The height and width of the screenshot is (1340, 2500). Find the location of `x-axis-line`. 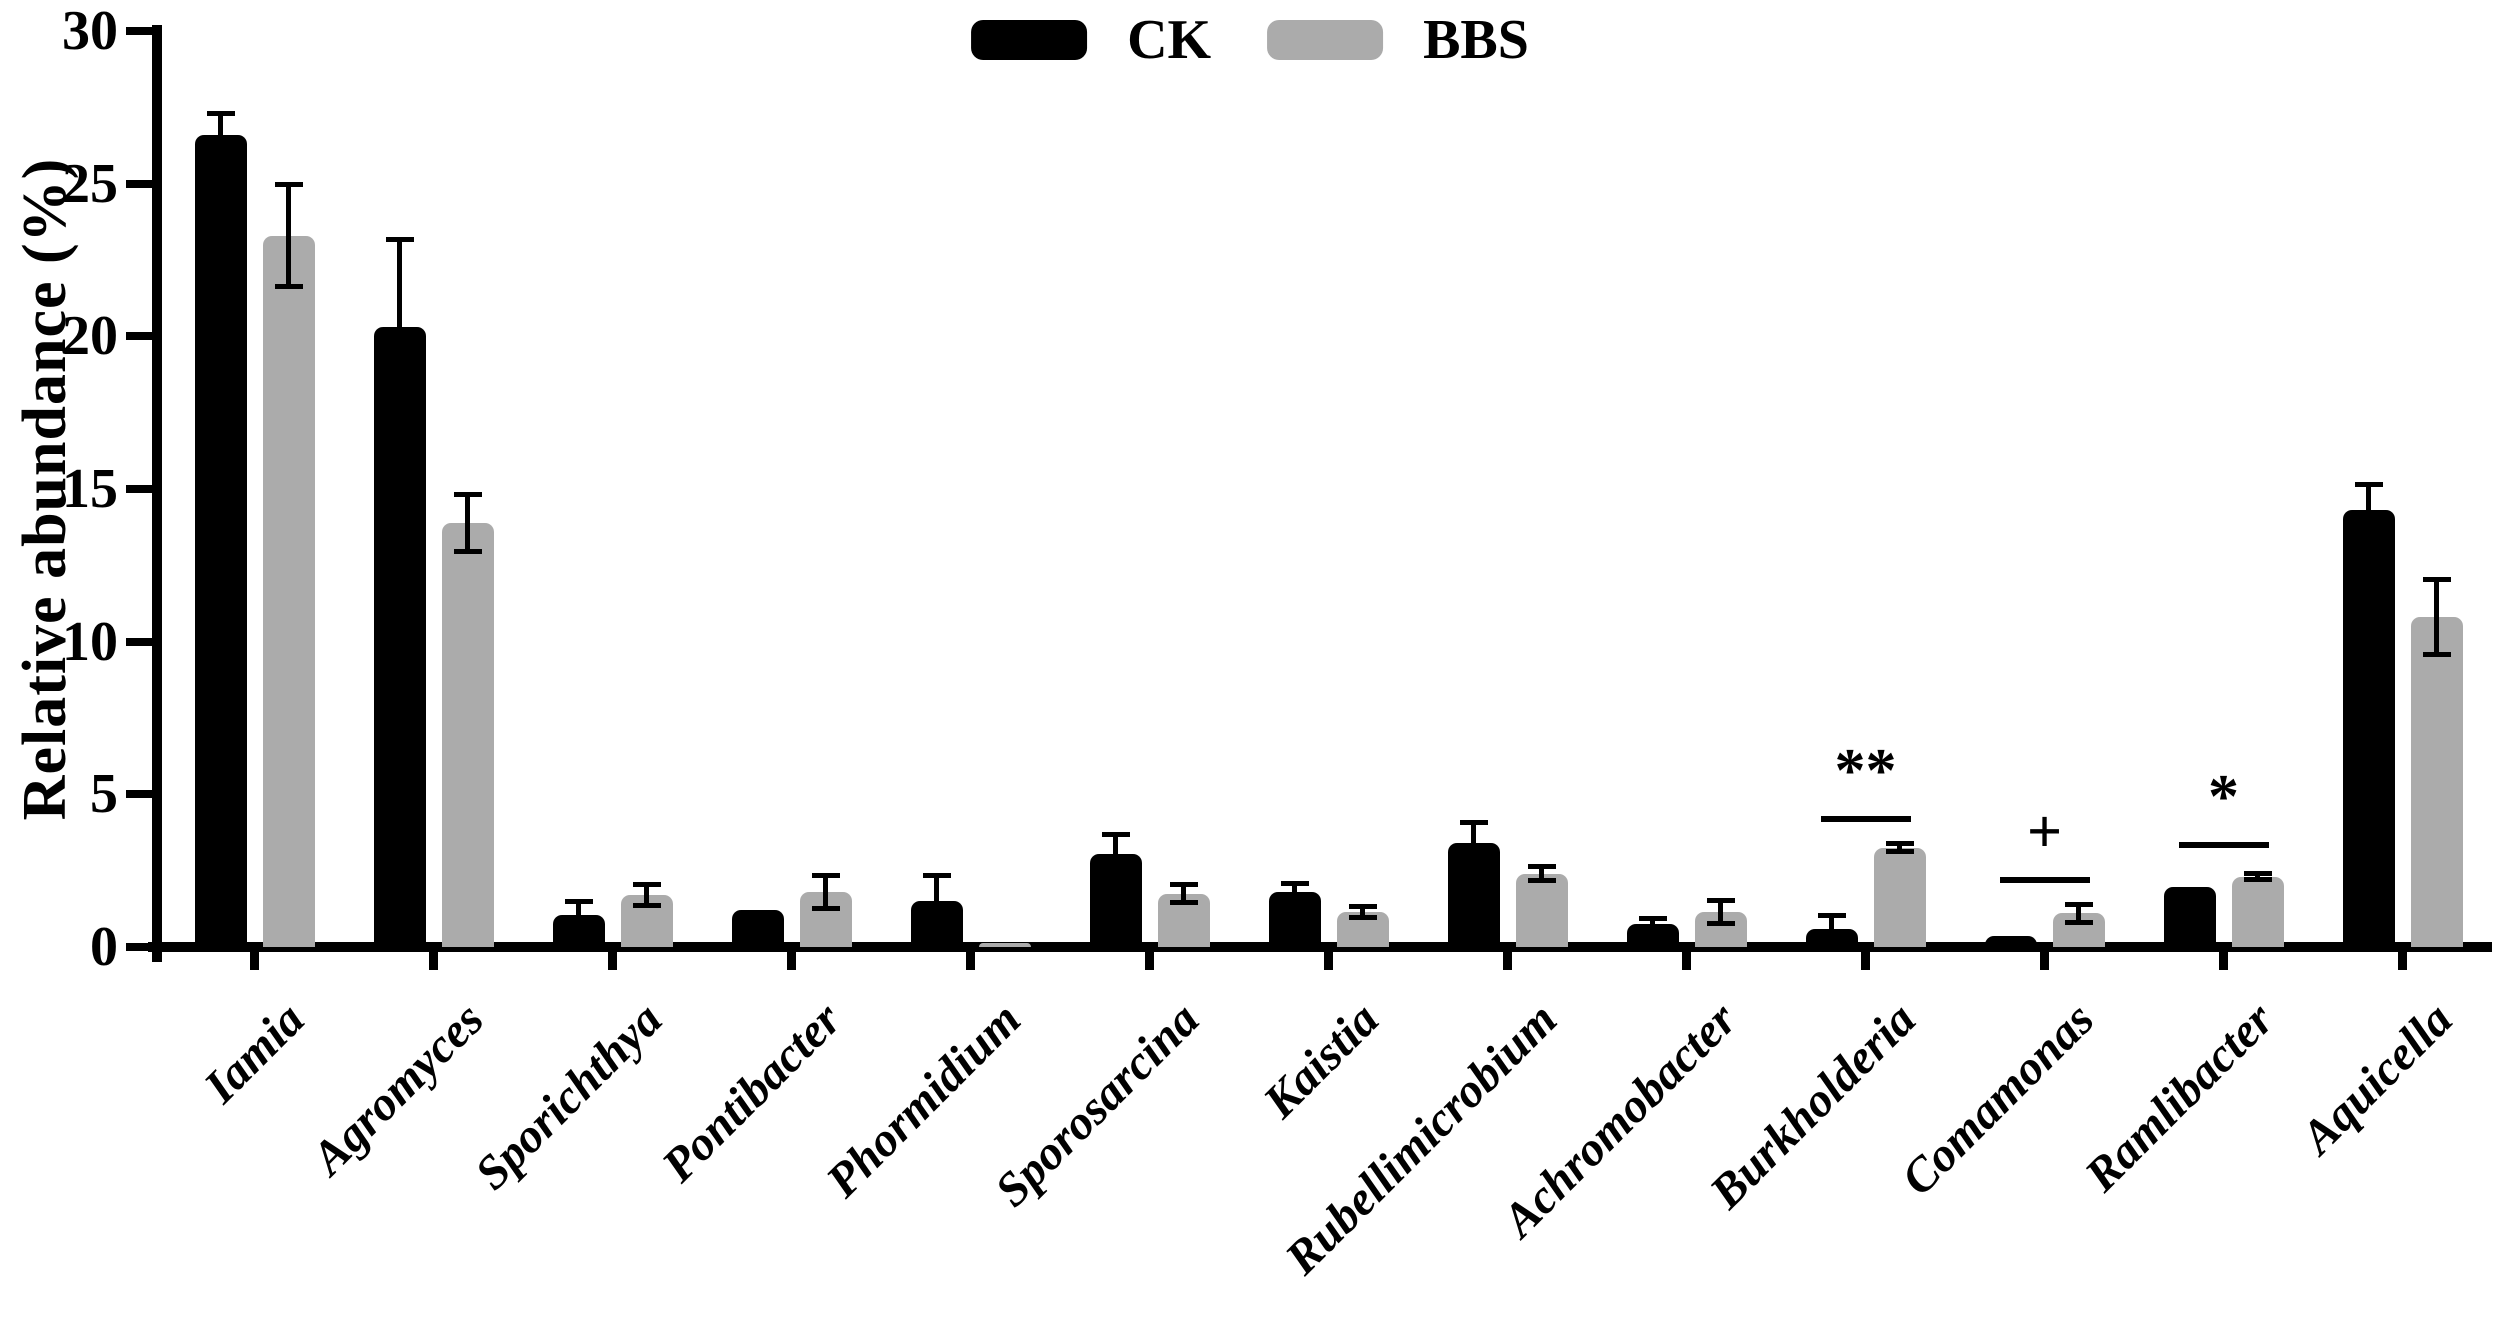

x-axis-line is located at coordinates (1320, 947).